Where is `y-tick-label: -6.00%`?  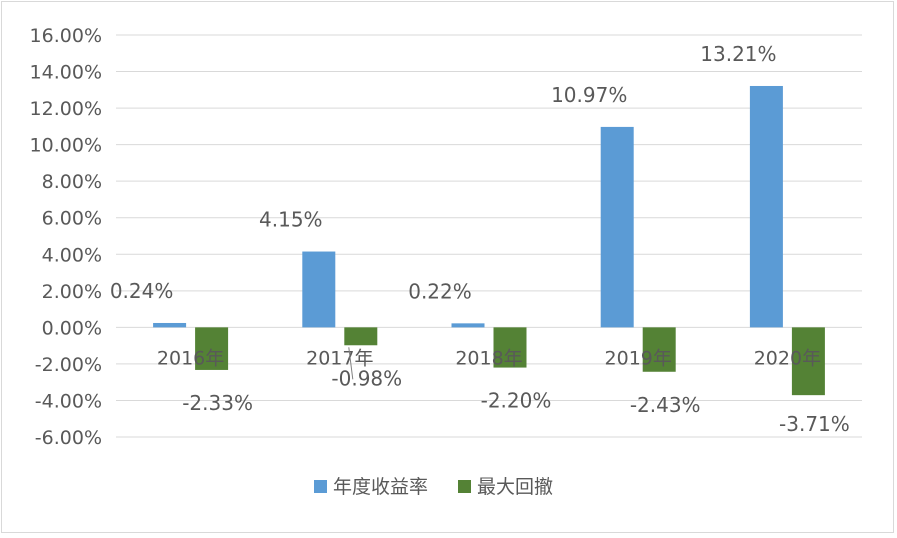
y-tick-label: -6.00% is located at coordinates (68, 438).